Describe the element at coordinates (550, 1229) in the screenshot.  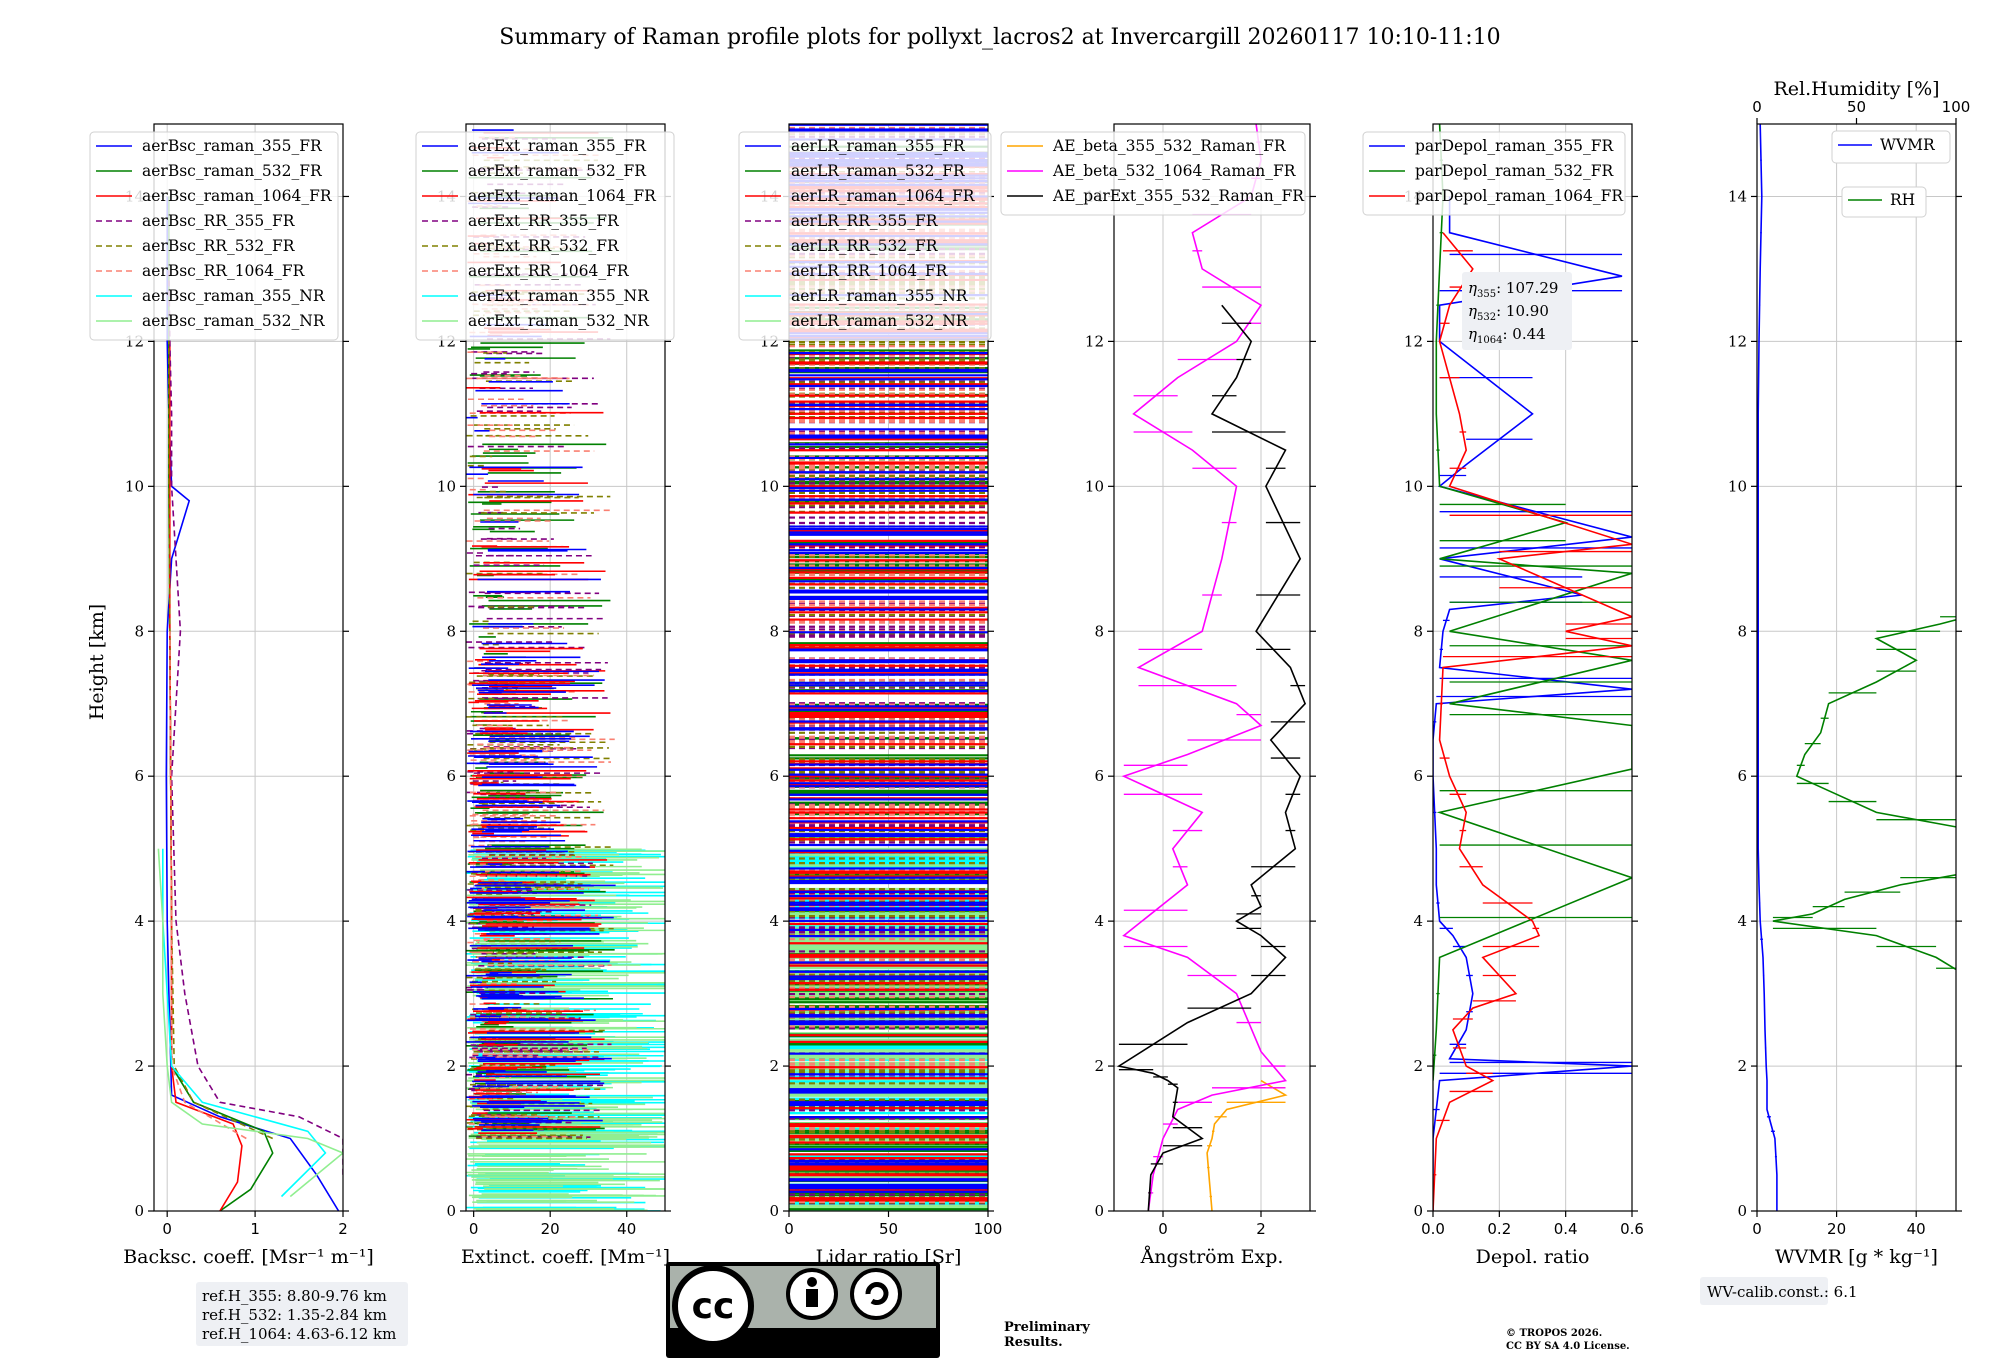
I see `x-tick-label: 20` at that location.